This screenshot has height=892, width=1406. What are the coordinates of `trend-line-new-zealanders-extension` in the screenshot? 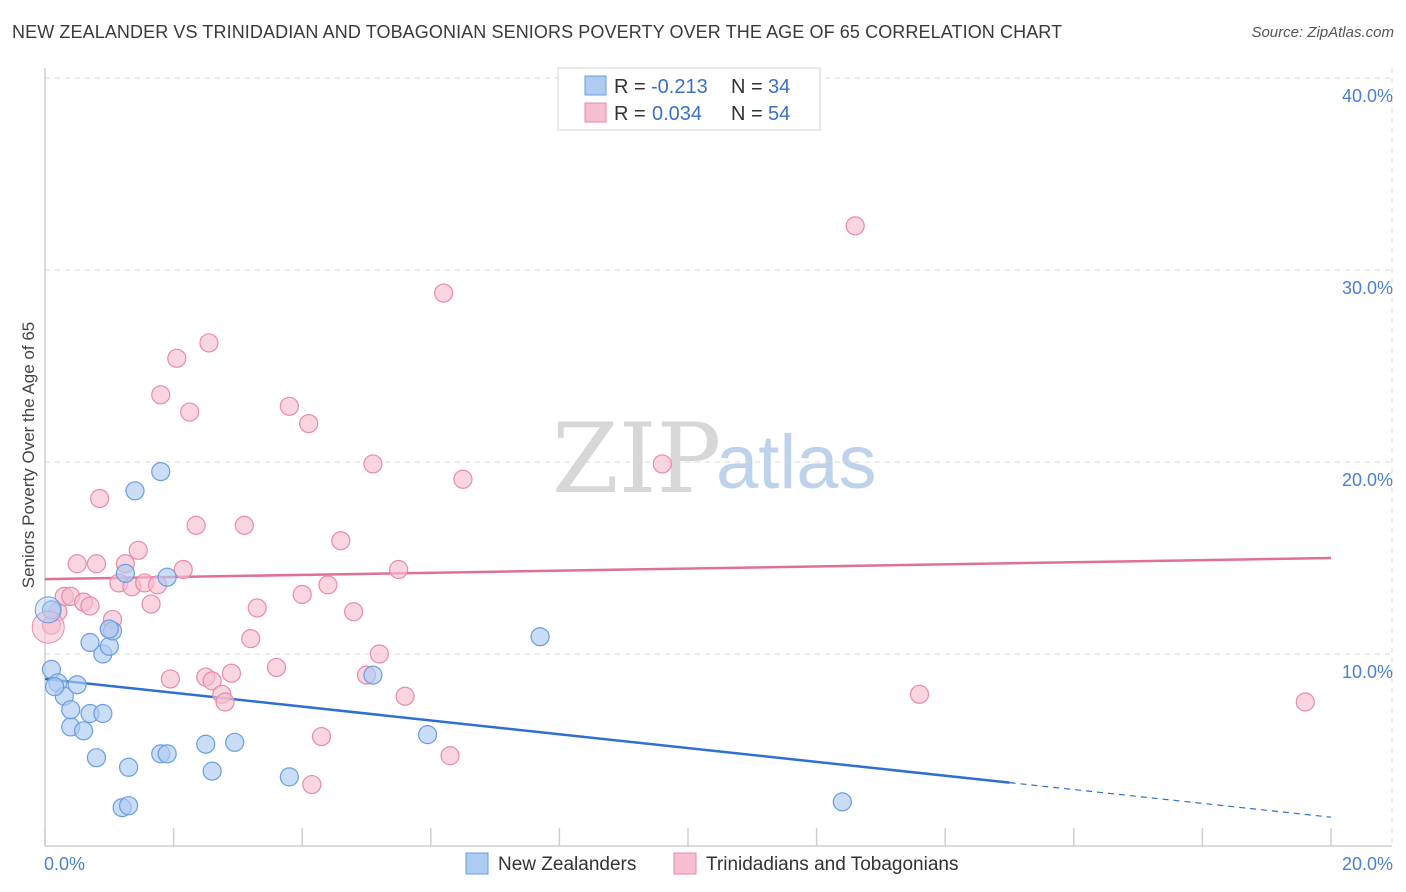 It's located at (1170, 800).